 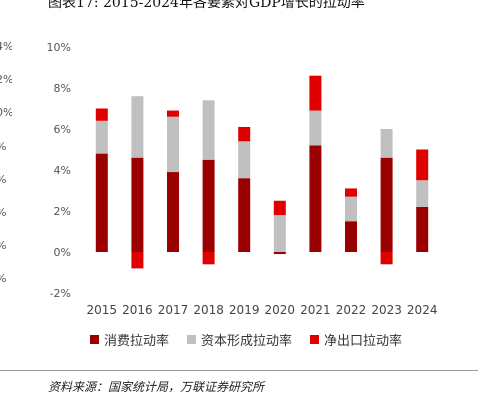 I want to click on x-tick-label: 2022, so click(x=351, y=310).